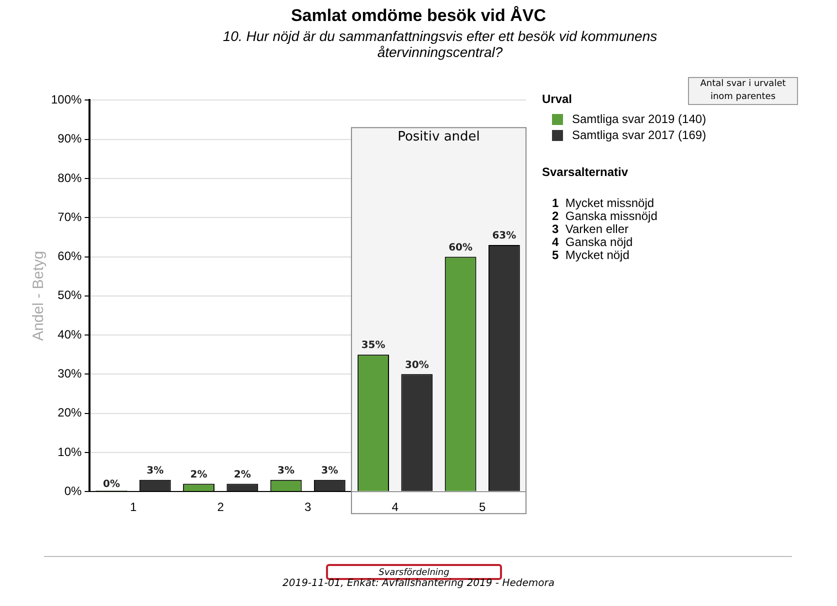  Describe the element at coordinates (605, 216) in the screenshot. I see `text: 2 Ganska missnöjd` at that location.